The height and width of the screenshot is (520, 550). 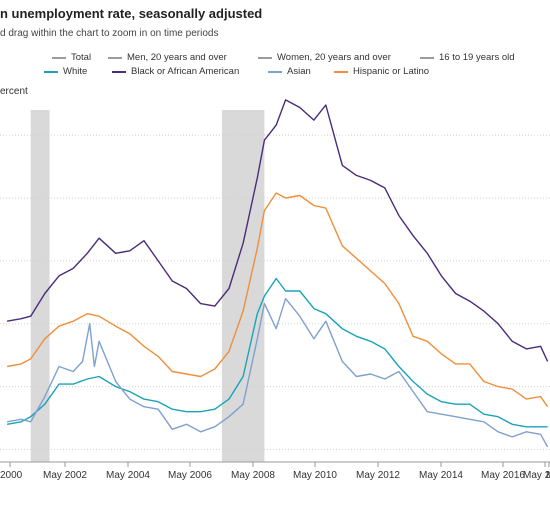 What do you see at coordinates (441, 475) in the screenshot?
I see `x-tick-label: May 2014` at bounding box center [441, 475].